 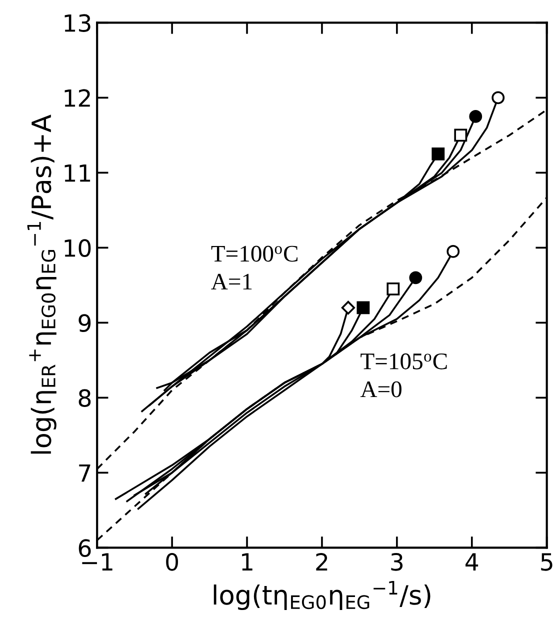 I want to click on x-tick-label: 0, so click(x=172, y=561).